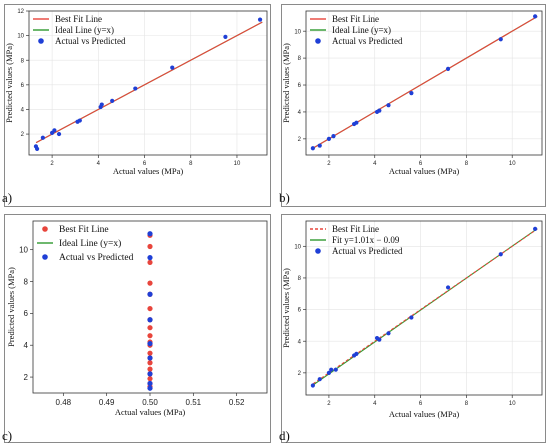 Image resolution: width=550 pixels, height=447 pixels. Describe the element at coordinates (284, 197) in the screenshot. I see `panel-letter-b: b)` at that location.